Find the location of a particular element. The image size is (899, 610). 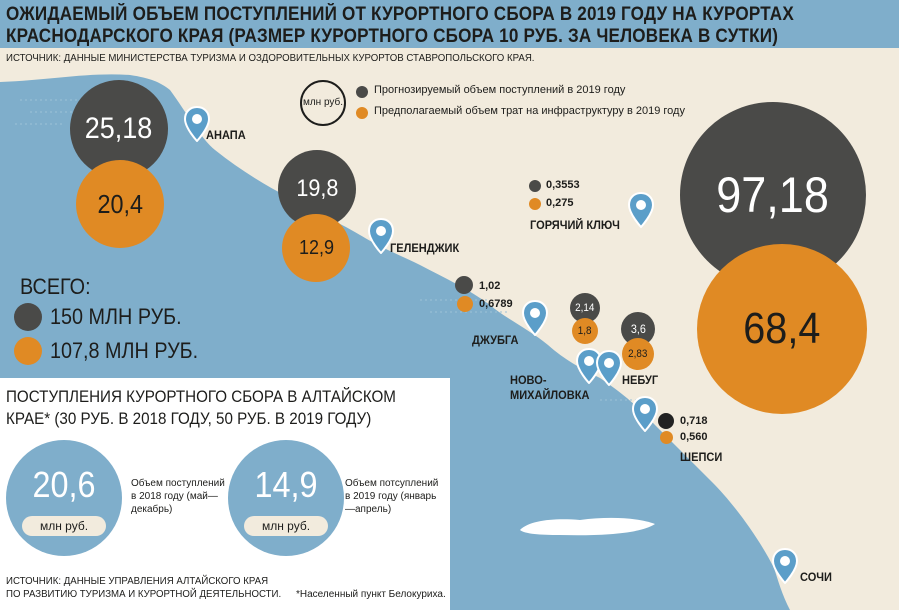

anapa-pin-icon is located at coordinates (197, 124).